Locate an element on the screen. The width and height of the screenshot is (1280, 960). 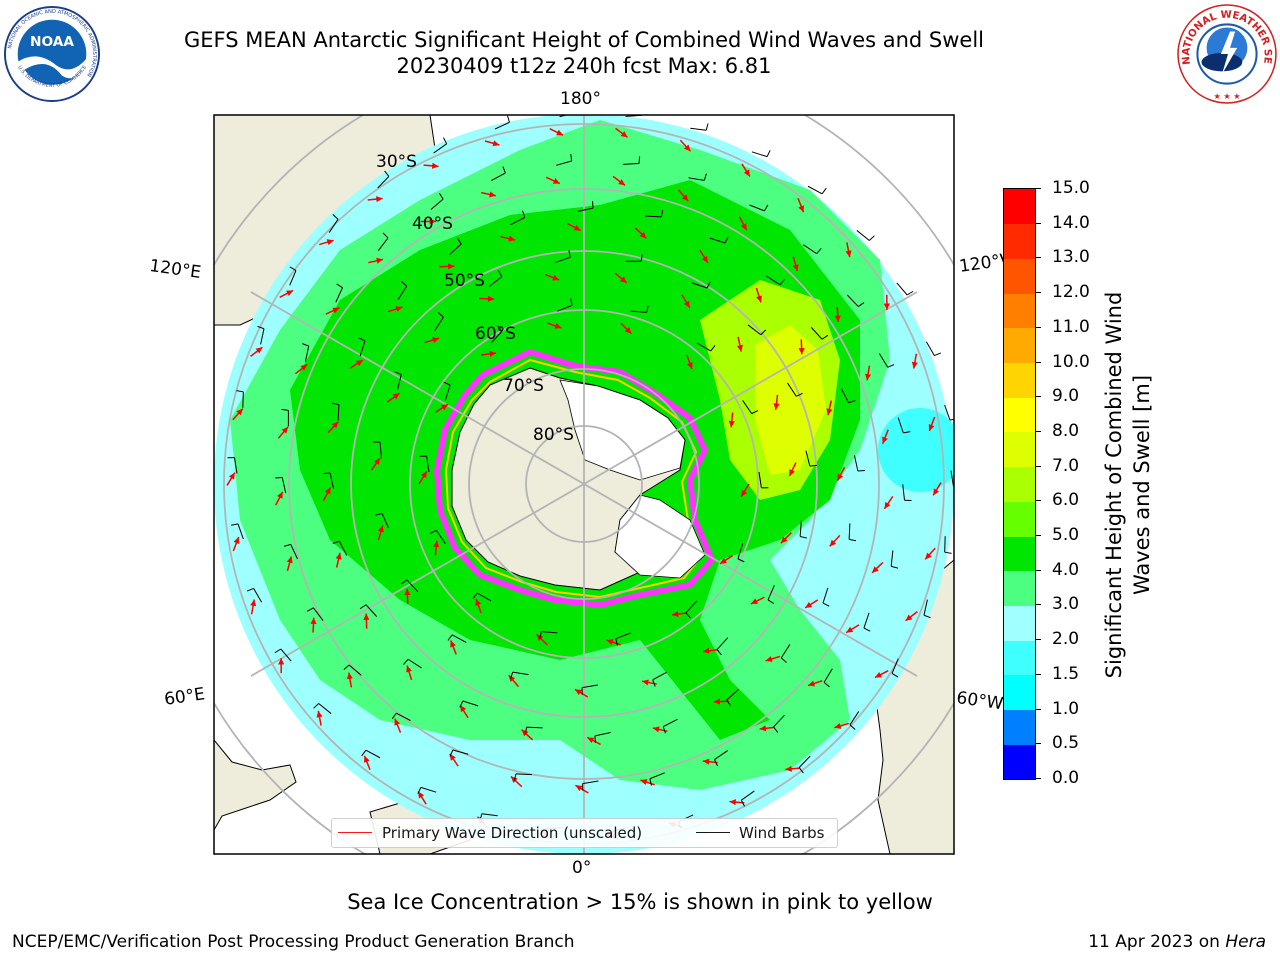
colorbar-tick-label: 4.0 is located at coordinates (1066, 569).